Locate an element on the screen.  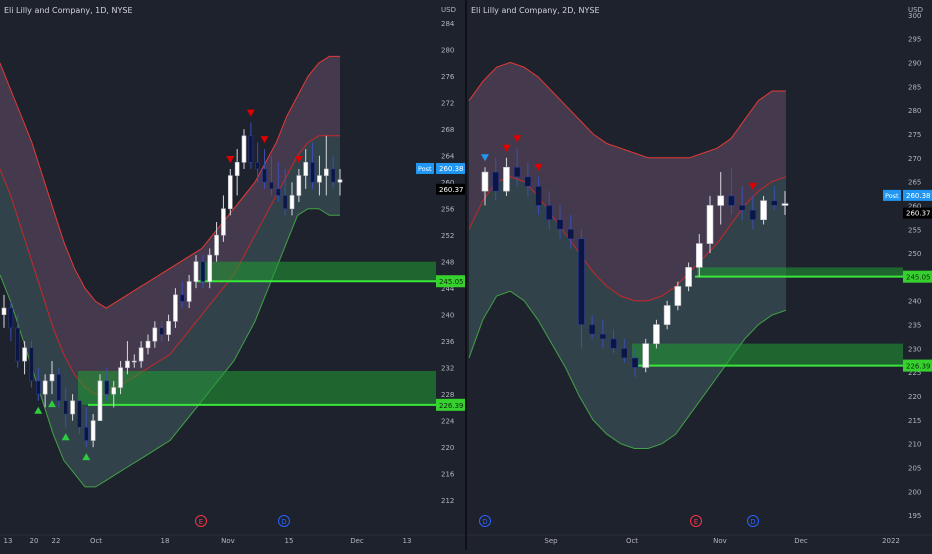
pane-divider is located at coordinates (466, 275).